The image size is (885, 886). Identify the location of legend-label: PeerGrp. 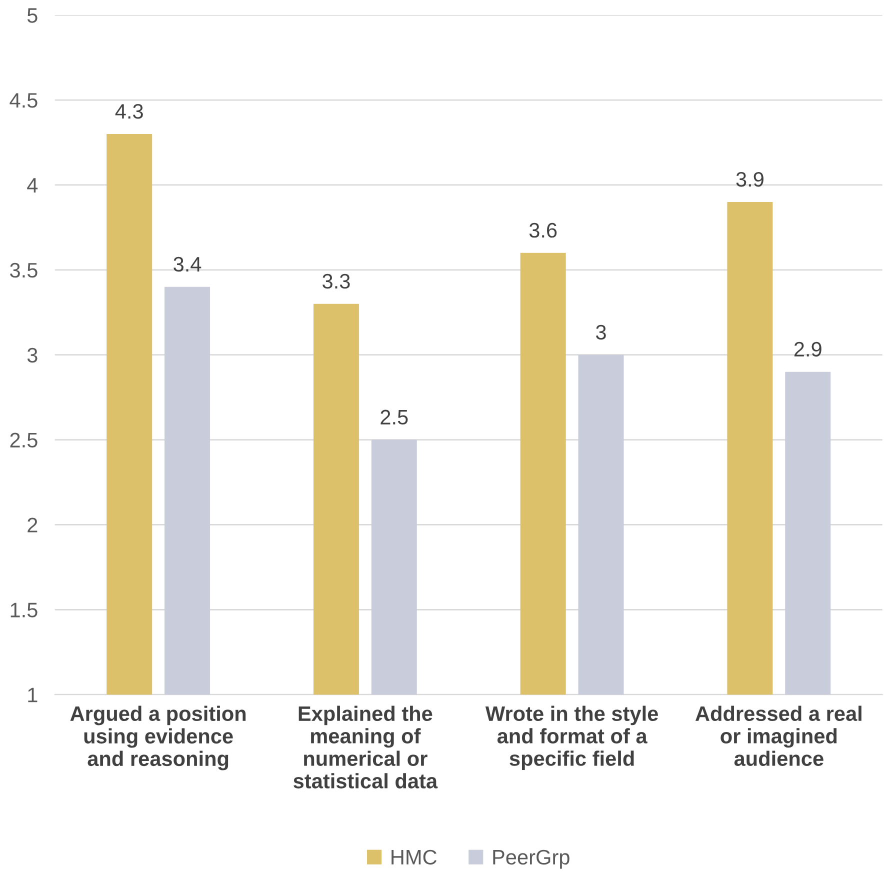
(531, 859).